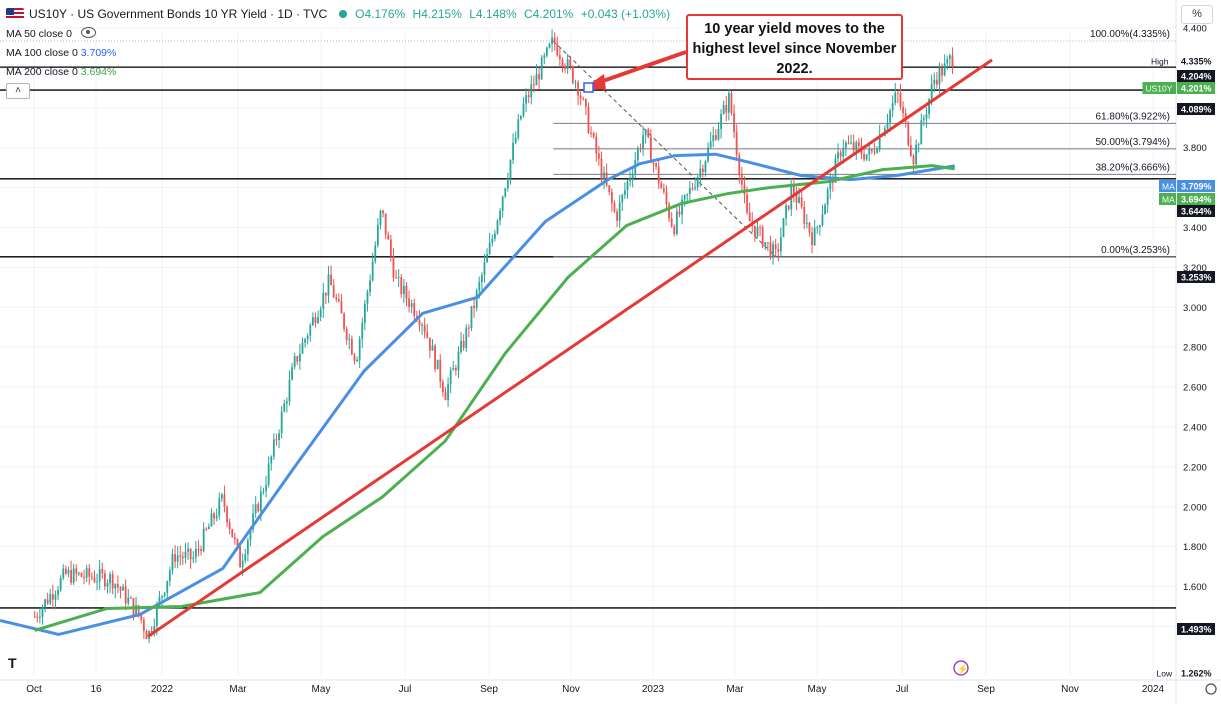 This screenshot has width=1221, height=704. Describe the element at coordinates (18, 91) in the screenshot. I see `collapse-legend-button: ˄` at that location.